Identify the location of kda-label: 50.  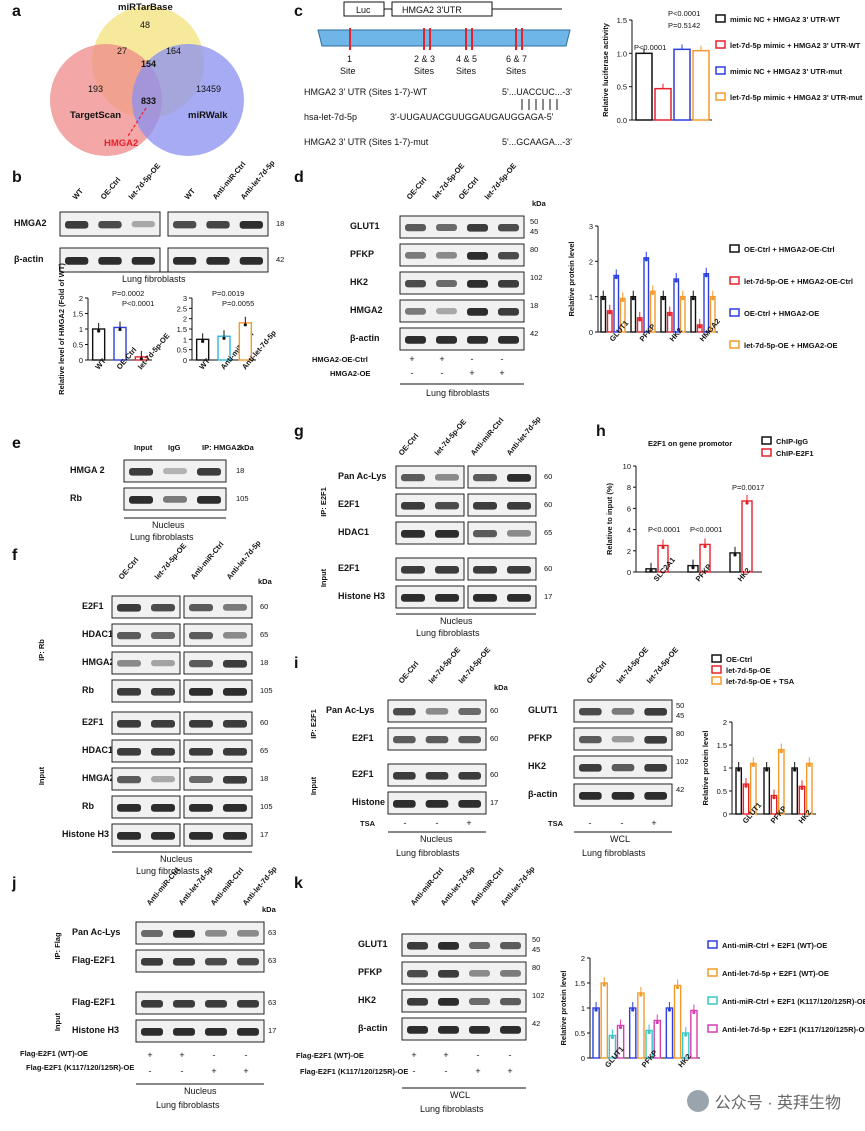
(680, 705).